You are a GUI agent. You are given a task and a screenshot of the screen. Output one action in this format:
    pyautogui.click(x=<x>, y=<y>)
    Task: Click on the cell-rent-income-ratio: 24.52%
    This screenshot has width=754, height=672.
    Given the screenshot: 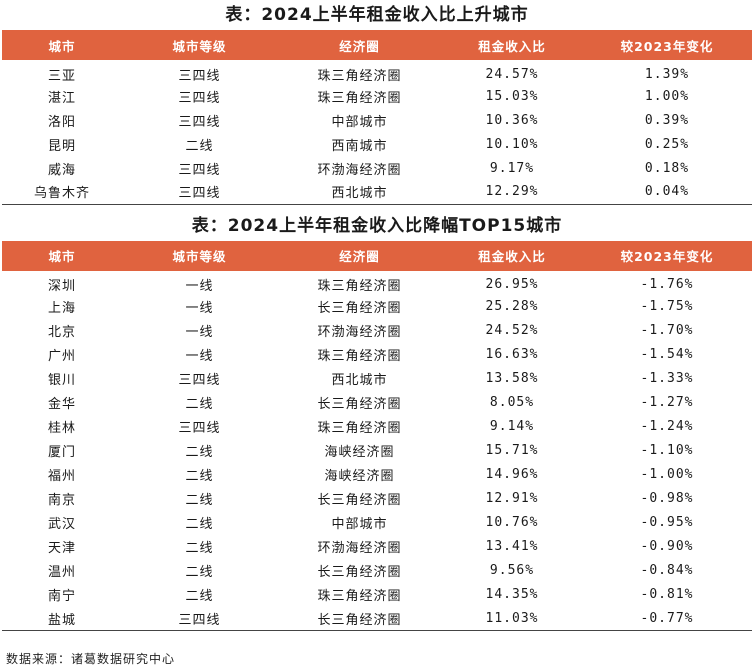 What is the action you would take?
    pyautogui.click(x=512, y=330)
    